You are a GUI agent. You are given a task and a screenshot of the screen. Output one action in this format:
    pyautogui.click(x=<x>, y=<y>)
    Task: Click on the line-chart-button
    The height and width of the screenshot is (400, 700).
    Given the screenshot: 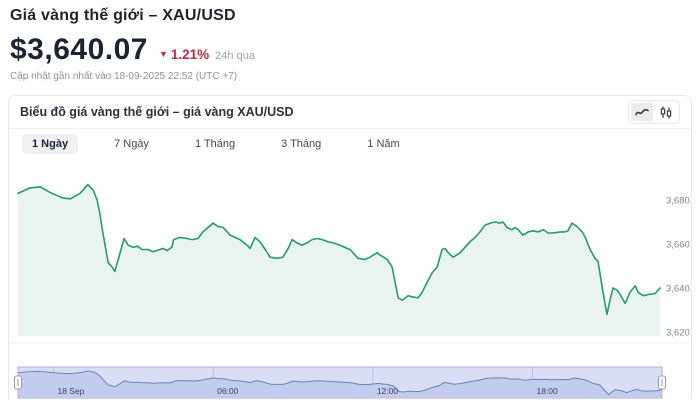 What is the action you would take?
    pyautogui.click(x=642, y=112)
    